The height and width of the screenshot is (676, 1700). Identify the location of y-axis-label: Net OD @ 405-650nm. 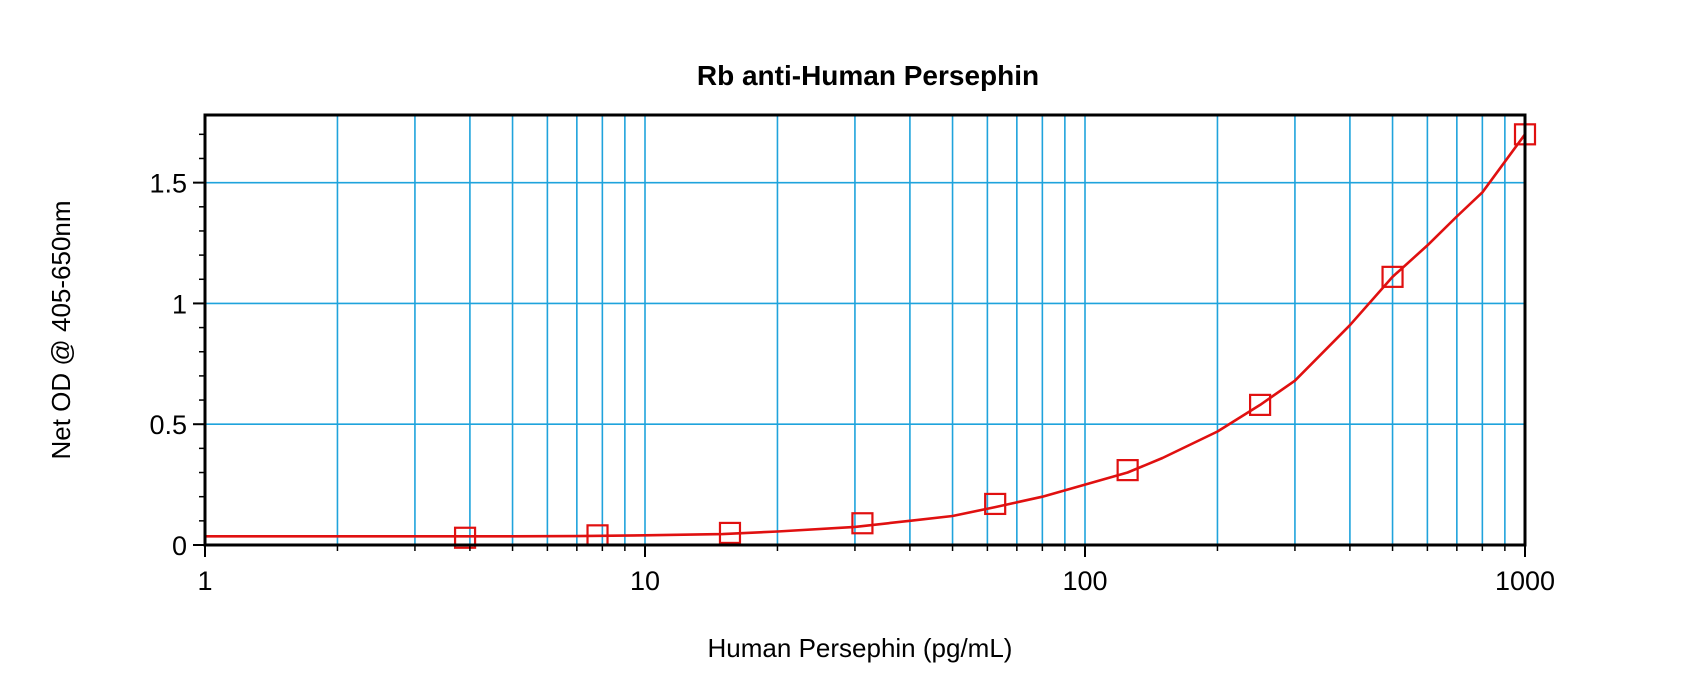
(61, 329).